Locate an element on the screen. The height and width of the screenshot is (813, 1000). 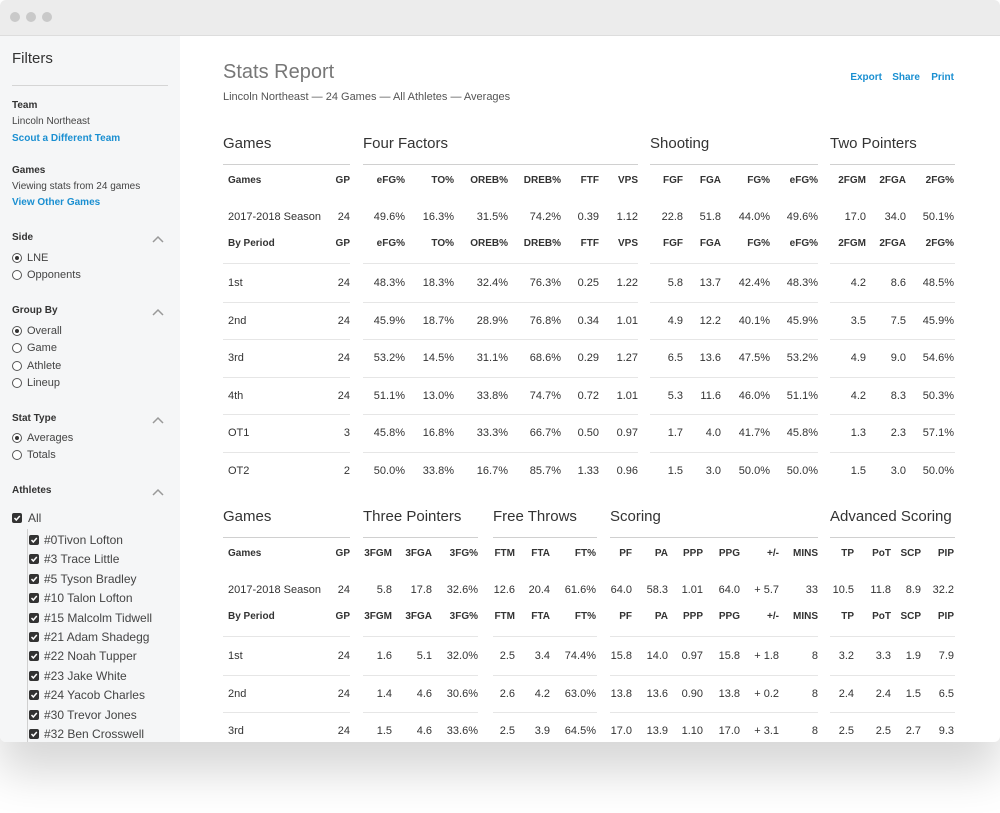
column-header: GP is located at coordinates (342, 243).